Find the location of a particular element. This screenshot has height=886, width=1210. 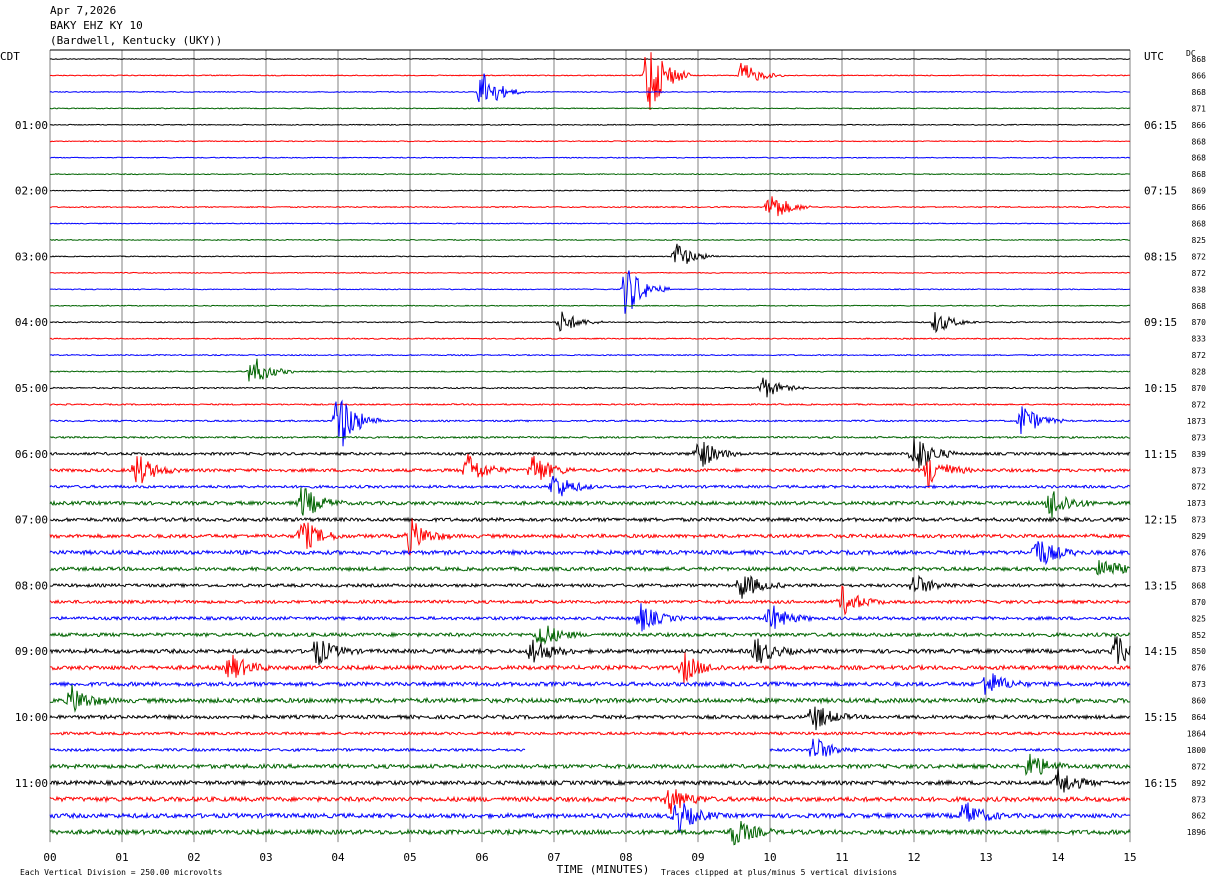

left-hour-label: 08:00 is located at coordinates (31, 585).